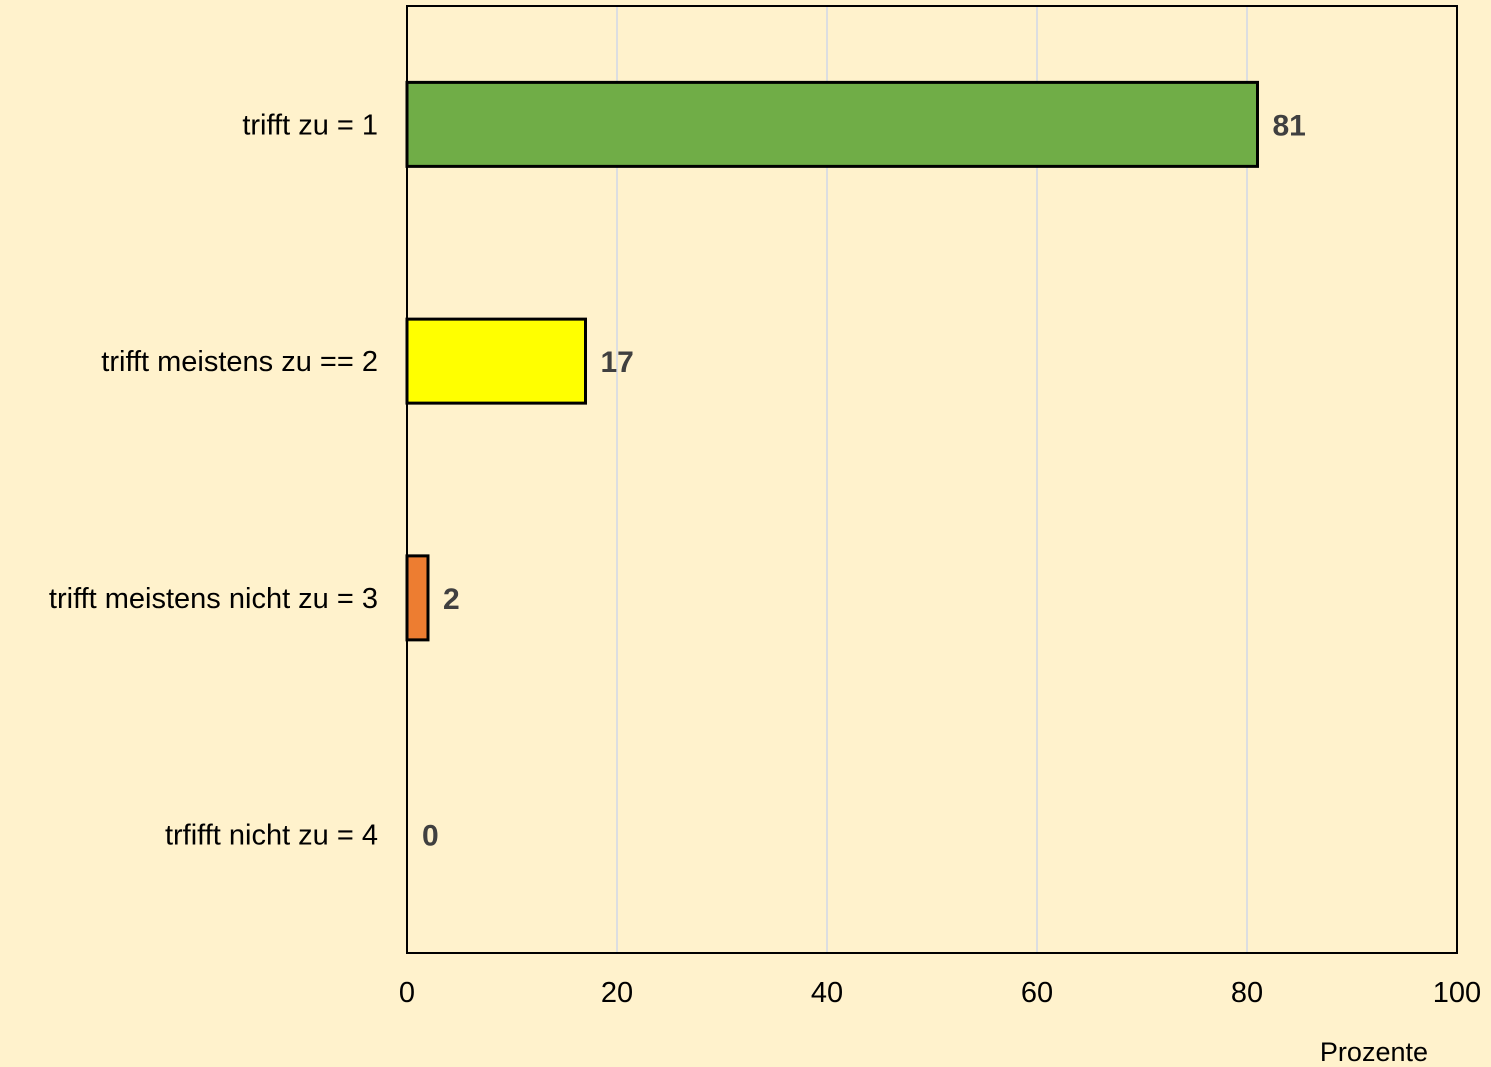 The image size is (1491, 1067). What do you see at coordinates (310, 125) in the screenshot?
I see `category-label: trifft zu = 1` at bounding box center [310, 125].